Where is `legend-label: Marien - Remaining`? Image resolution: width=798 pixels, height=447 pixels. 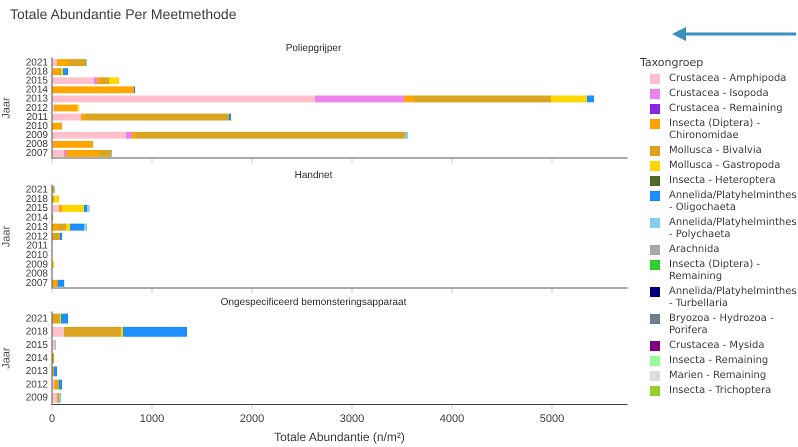
legend-label: Marien - Remaining is located at coordinates (717, 376).